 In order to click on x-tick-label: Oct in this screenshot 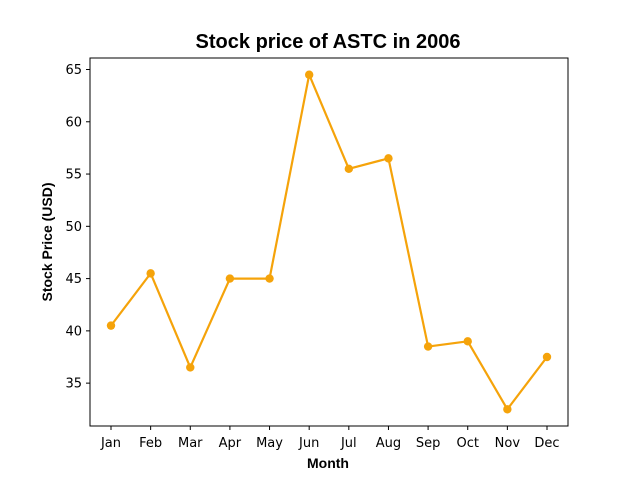, I will do `click(467, 443)`.